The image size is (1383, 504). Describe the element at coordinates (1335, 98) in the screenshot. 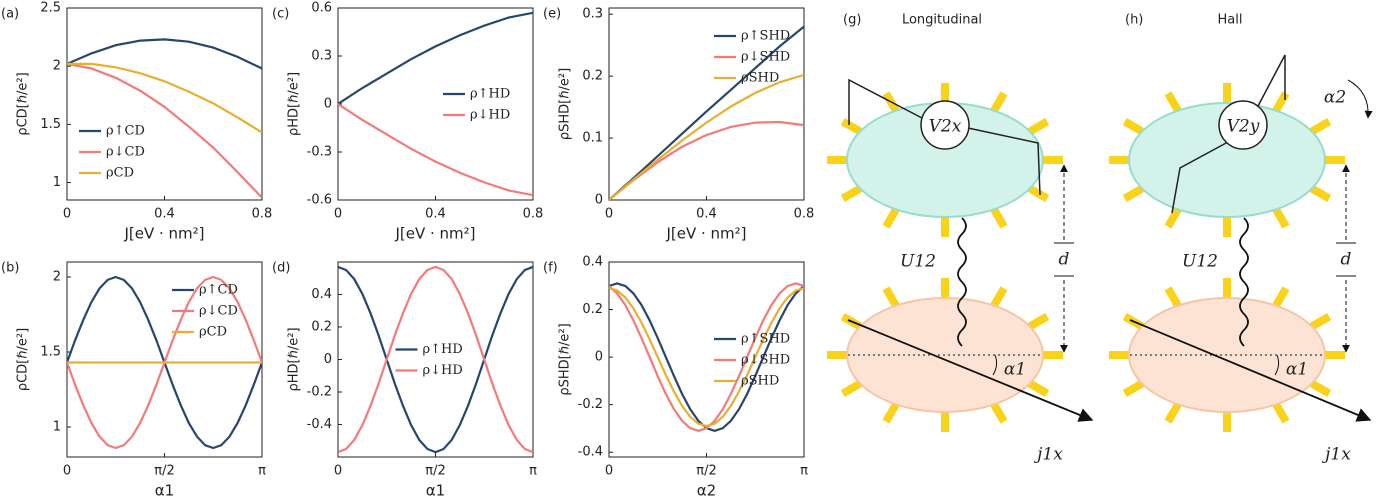

I see `angle2-label: α2` at that location.